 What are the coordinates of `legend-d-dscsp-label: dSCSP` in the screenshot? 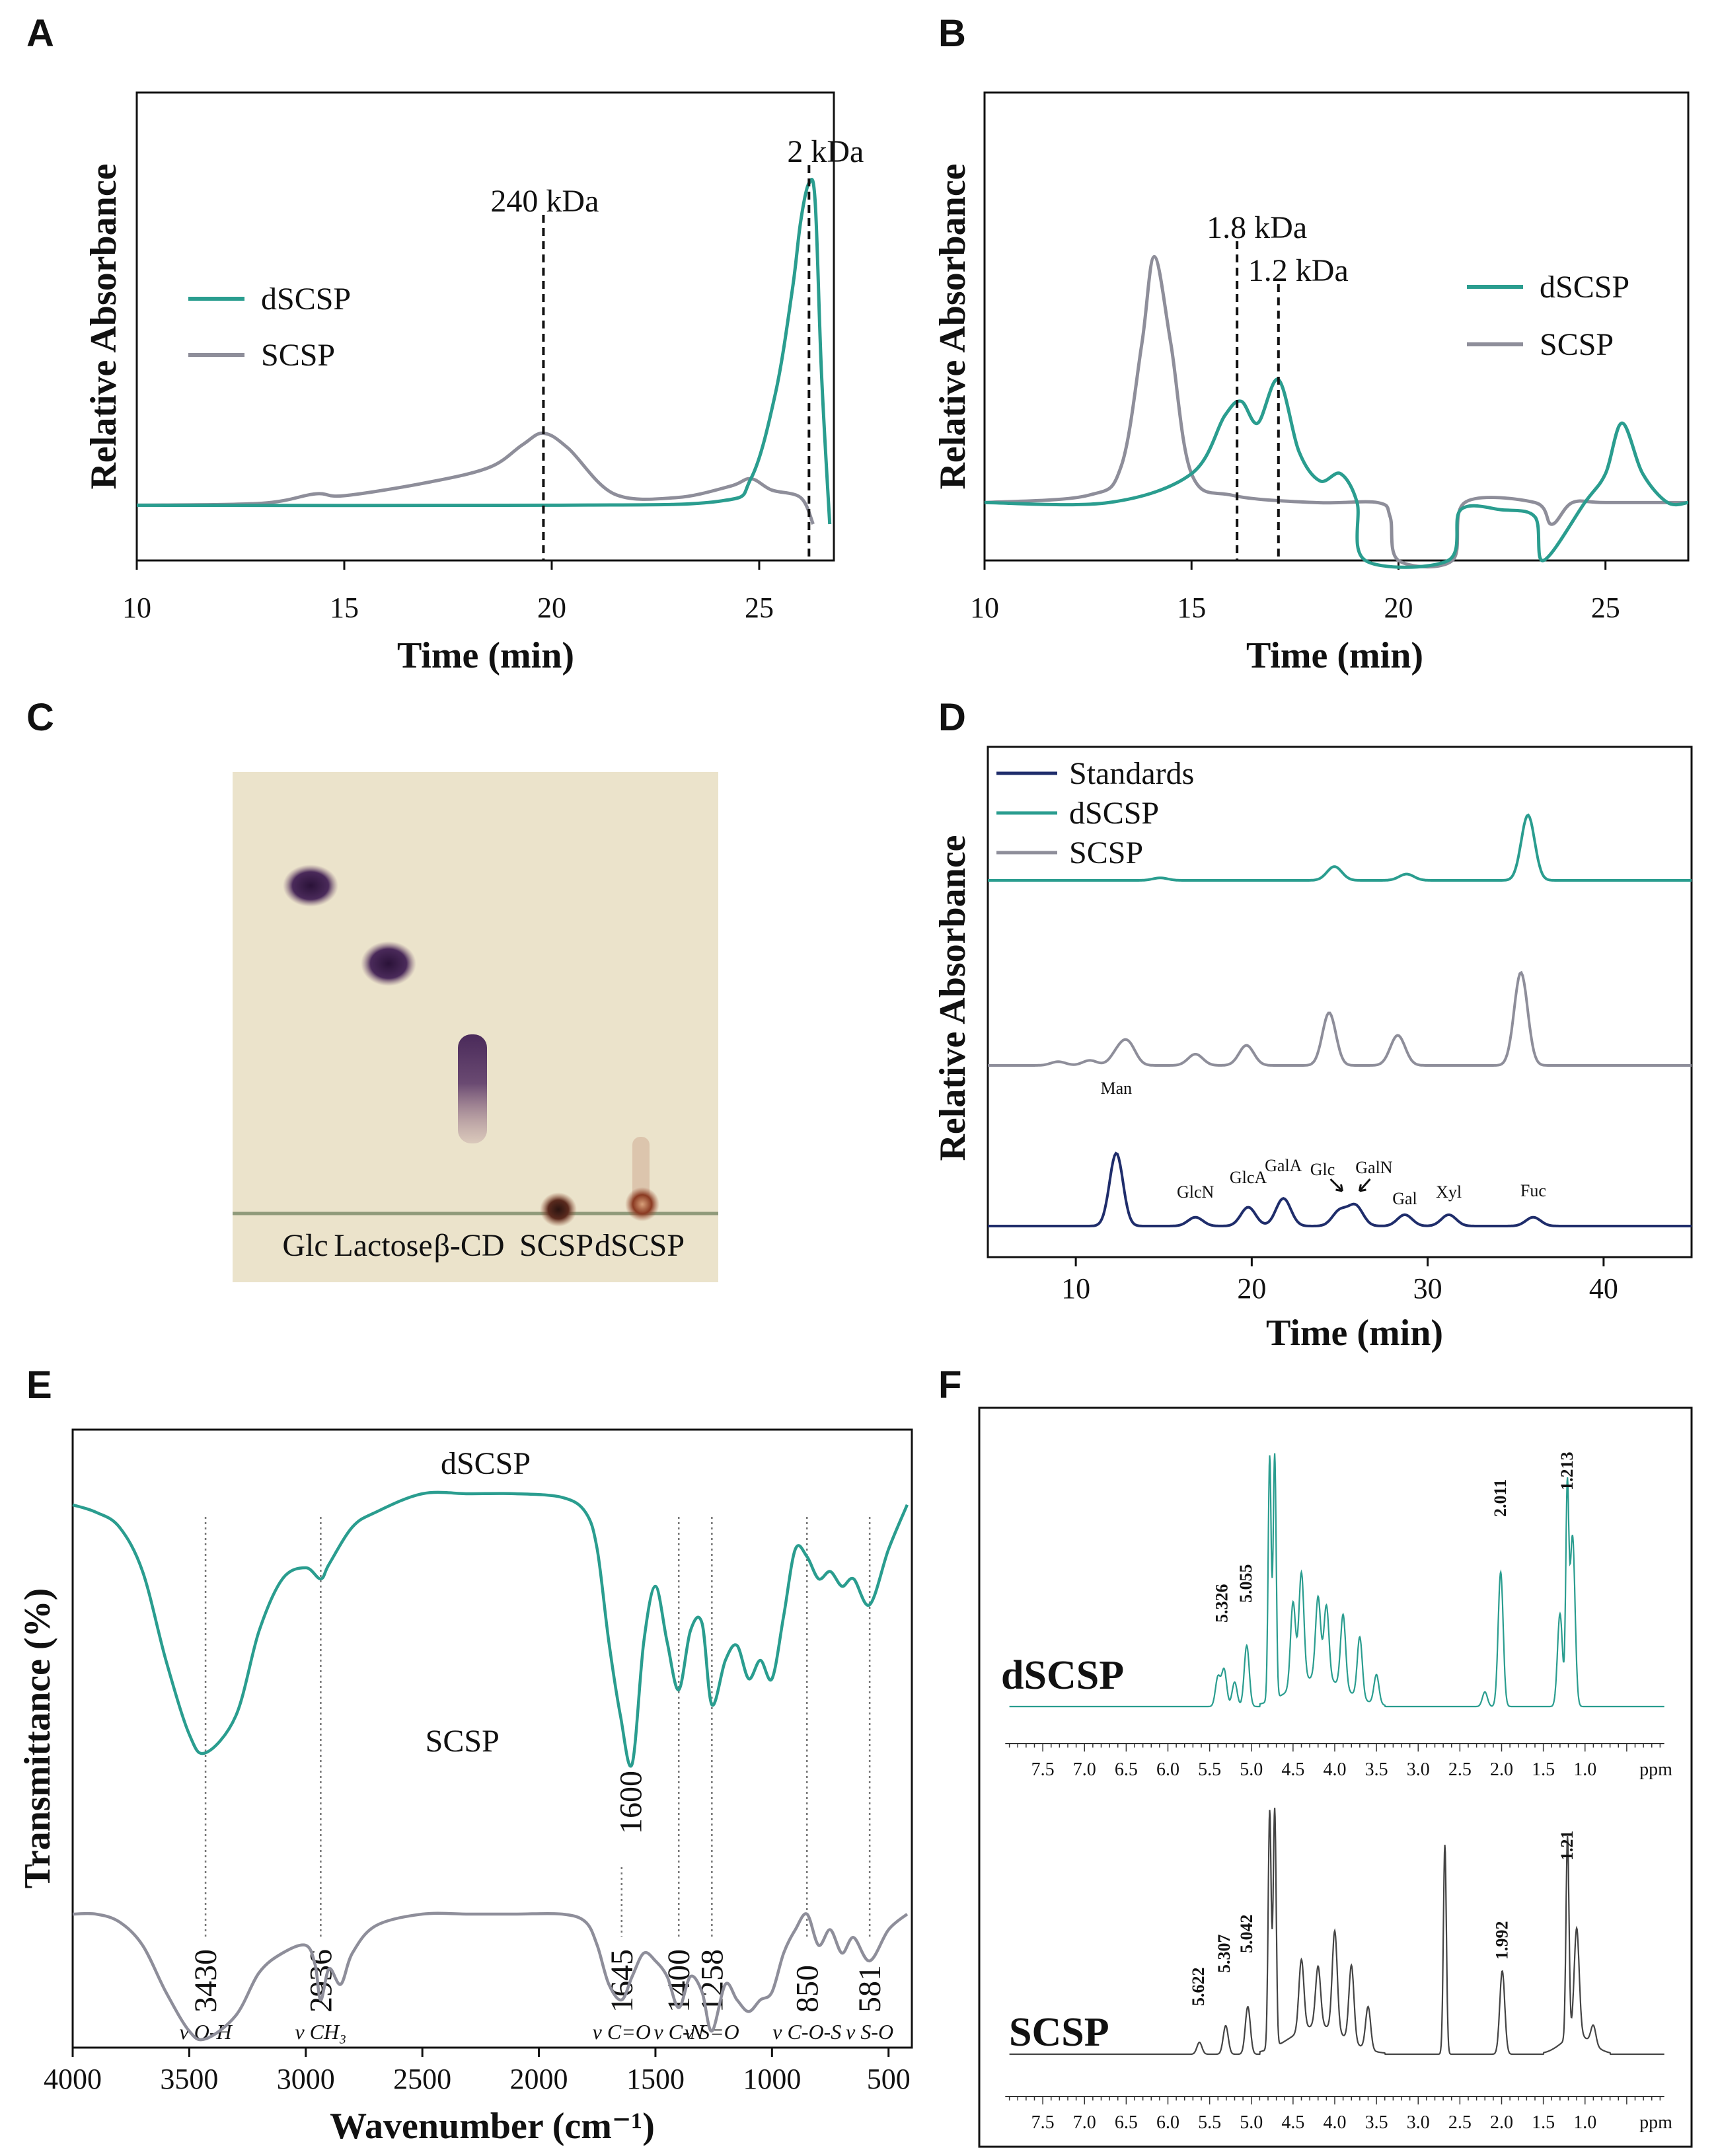 It's located at (1114, 813).